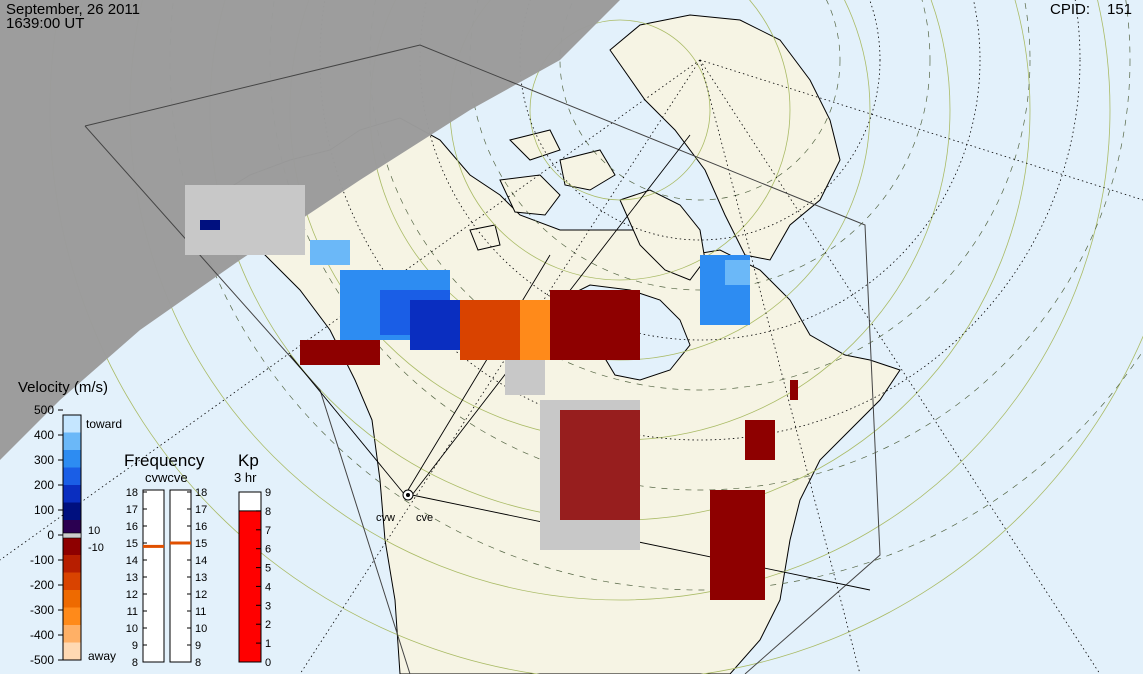 The height and width of the screenshot is (674, 1143). I want to click on kp-tick-labels: 9 8 7 6 5 4 3 2 1 0, so click(263, 578).